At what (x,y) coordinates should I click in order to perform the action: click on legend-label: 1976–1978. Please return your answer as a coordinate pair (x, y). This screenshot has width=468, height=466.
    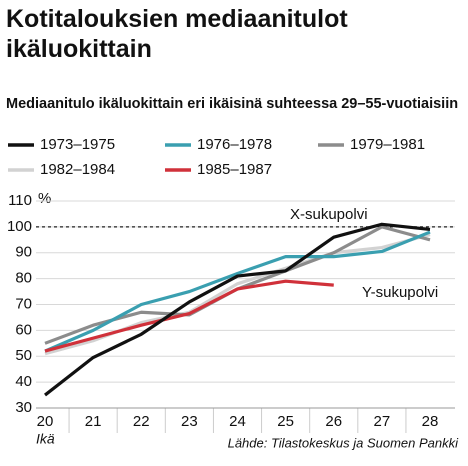
    Looking at the image, I should click on (234, 144).